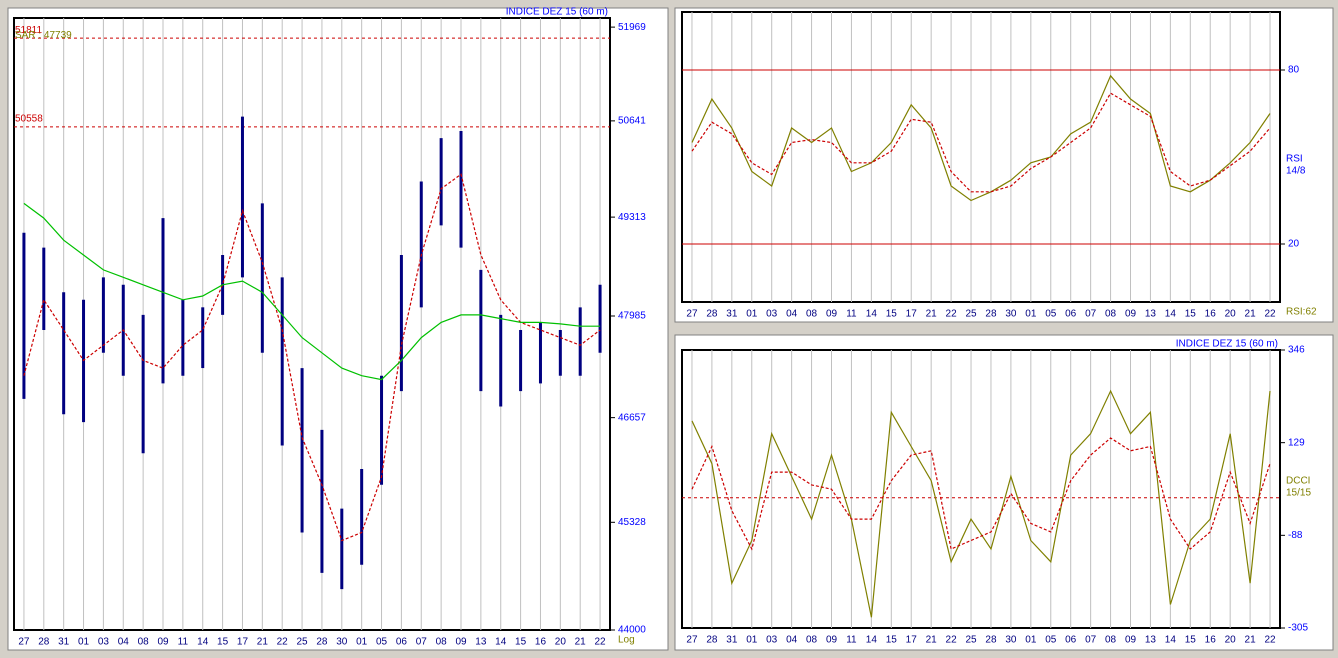 The image size is (1338, 658). I want to click on scale-label: Log, so click(626, 640).